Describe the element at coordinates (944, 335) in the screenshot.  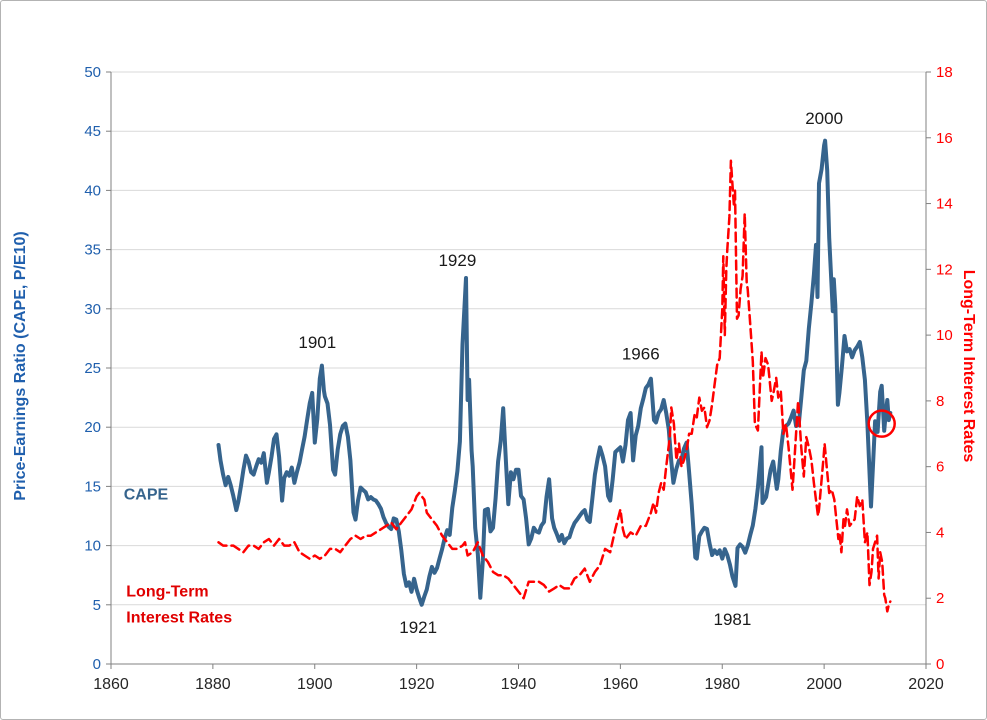
I see `y-right-tick-label: 10` at that location.